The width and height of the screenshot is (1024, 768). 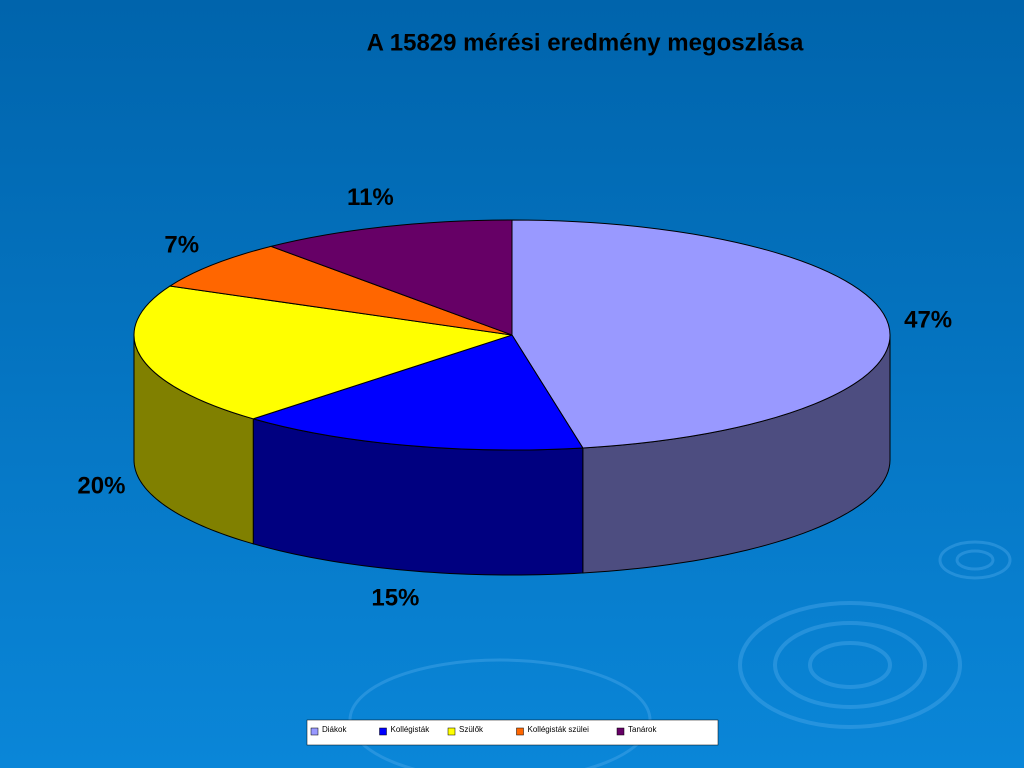 What do you see at coordinates (928, 320) in the screenshot?
I see `data-label: 47%` at bounding box center [928, 320].